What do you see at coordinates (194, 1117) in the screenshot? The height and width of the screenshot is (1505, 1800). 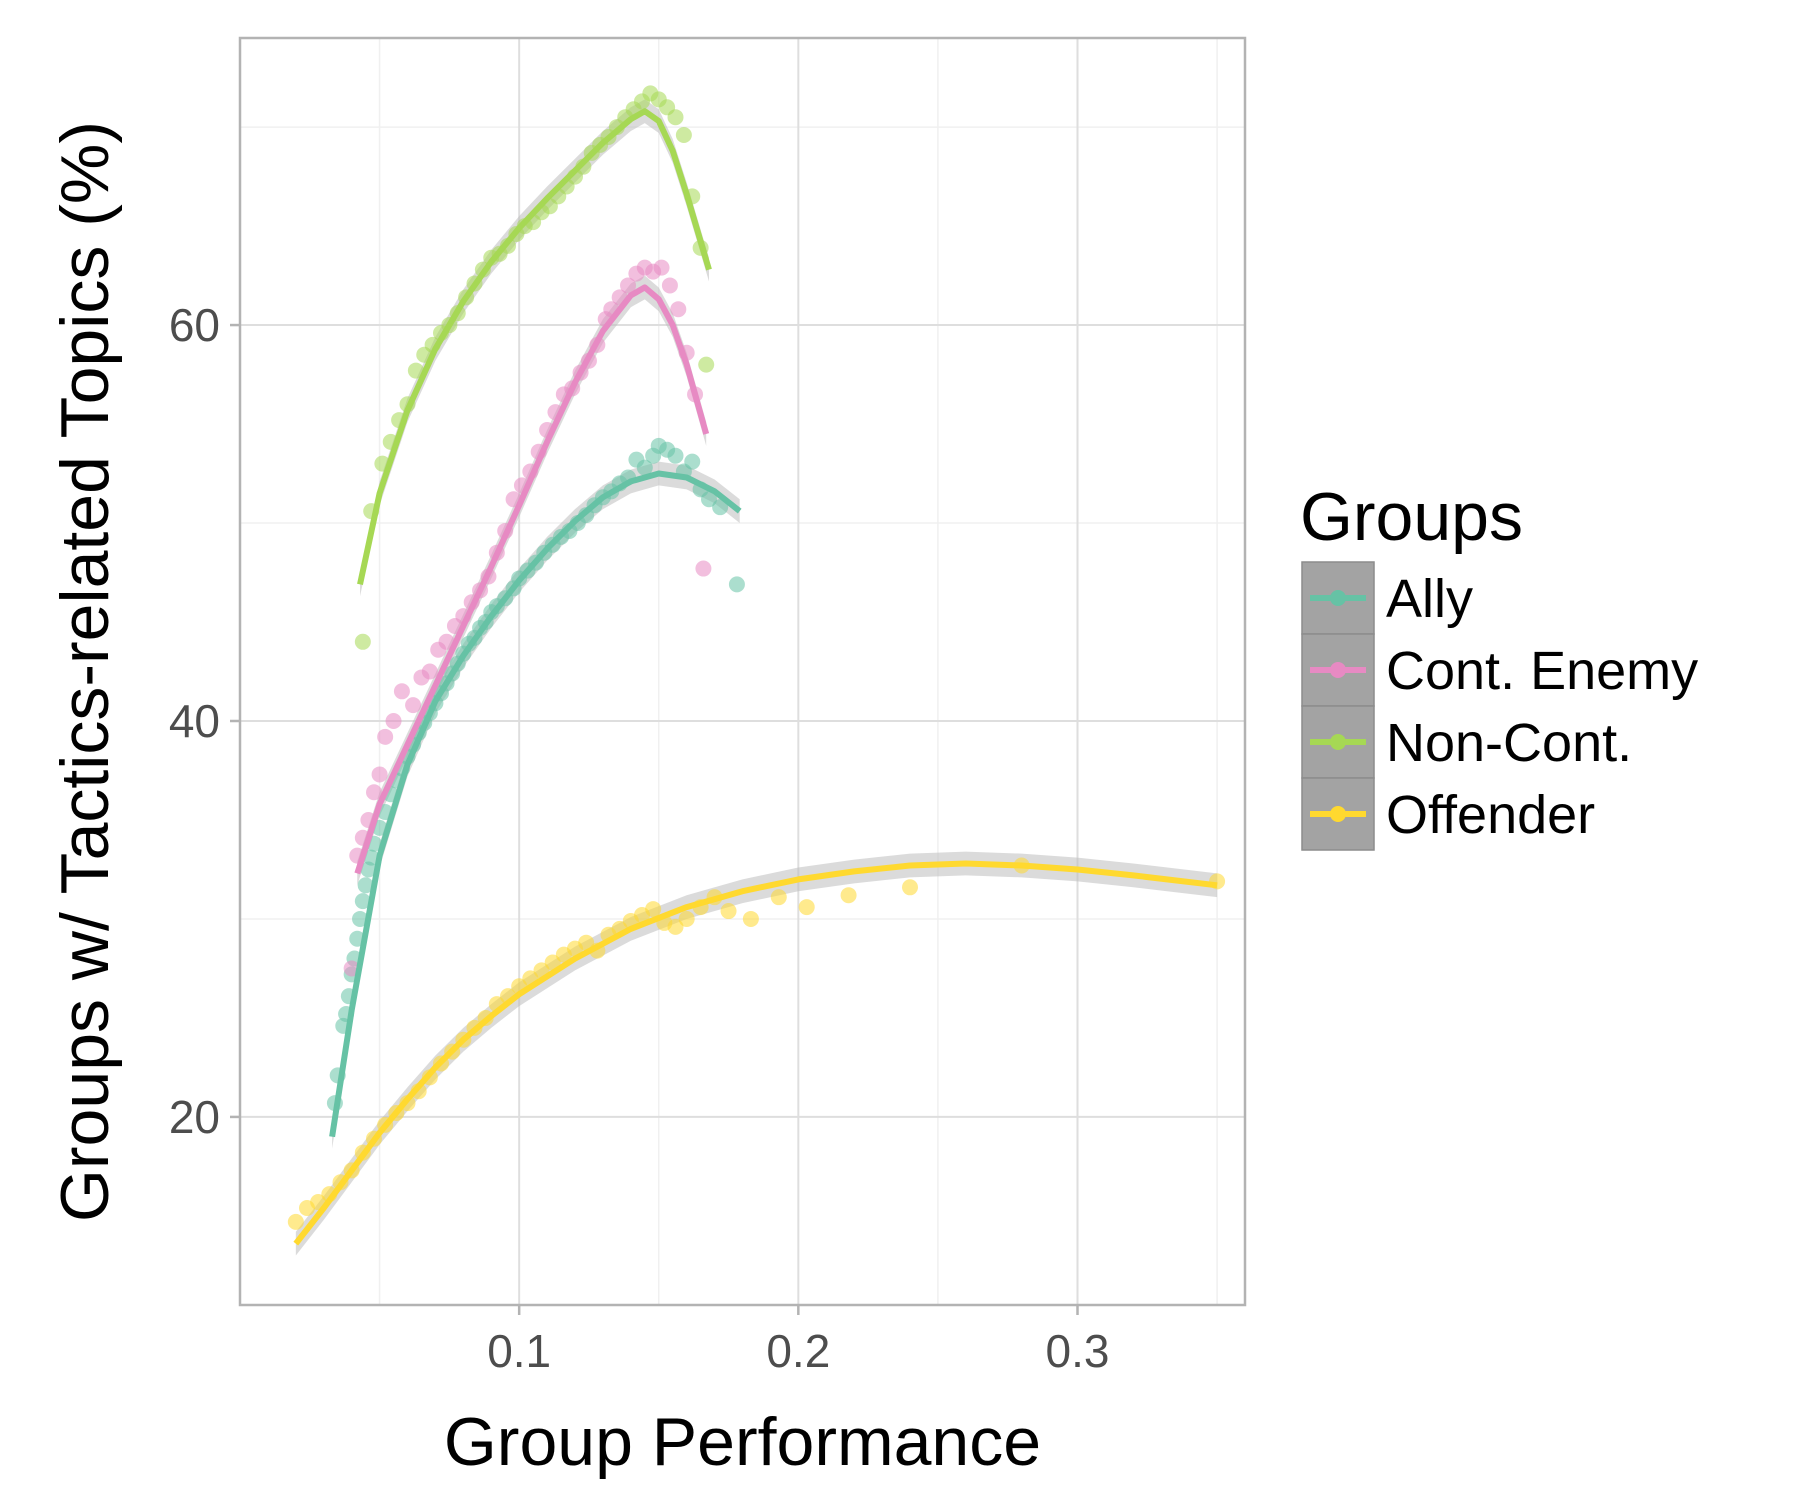 I see `y-tick-label: 20` at bounding box center [194, 1117].